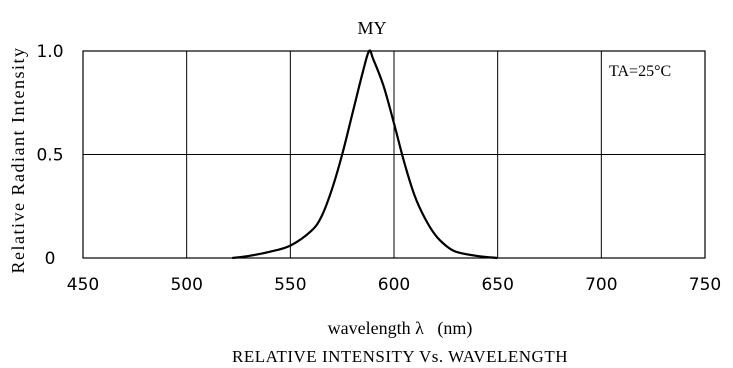  Describe the element at coordinates (83, 285) in the screenshot. I see `x-tick-label: 450` at that location.